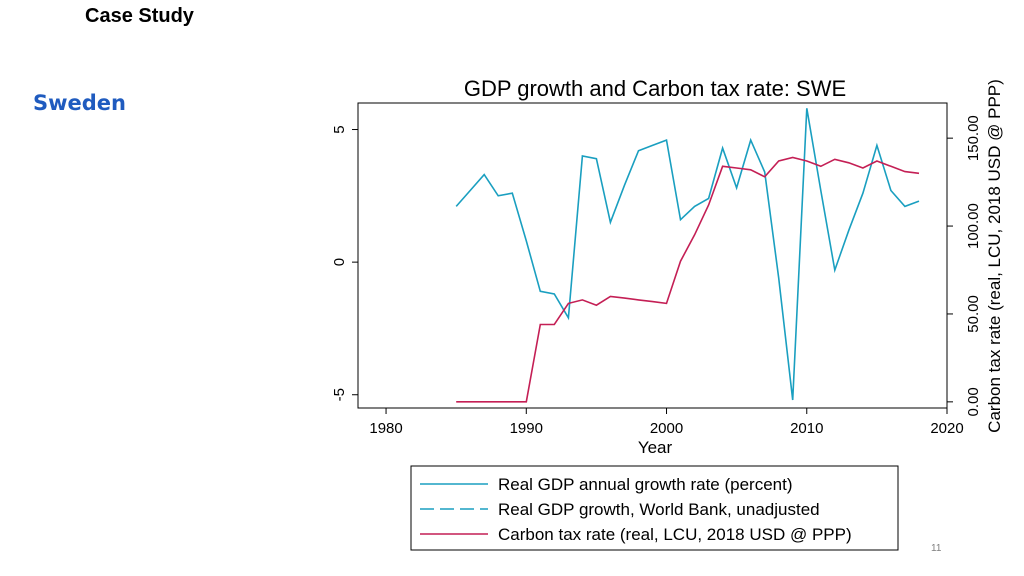 This screenshot has width=1024, height=576. Describe the element at coordinates (973, 314) in the screenshot. I see `y-right-tick-label-50.00: 50.00` at that location.